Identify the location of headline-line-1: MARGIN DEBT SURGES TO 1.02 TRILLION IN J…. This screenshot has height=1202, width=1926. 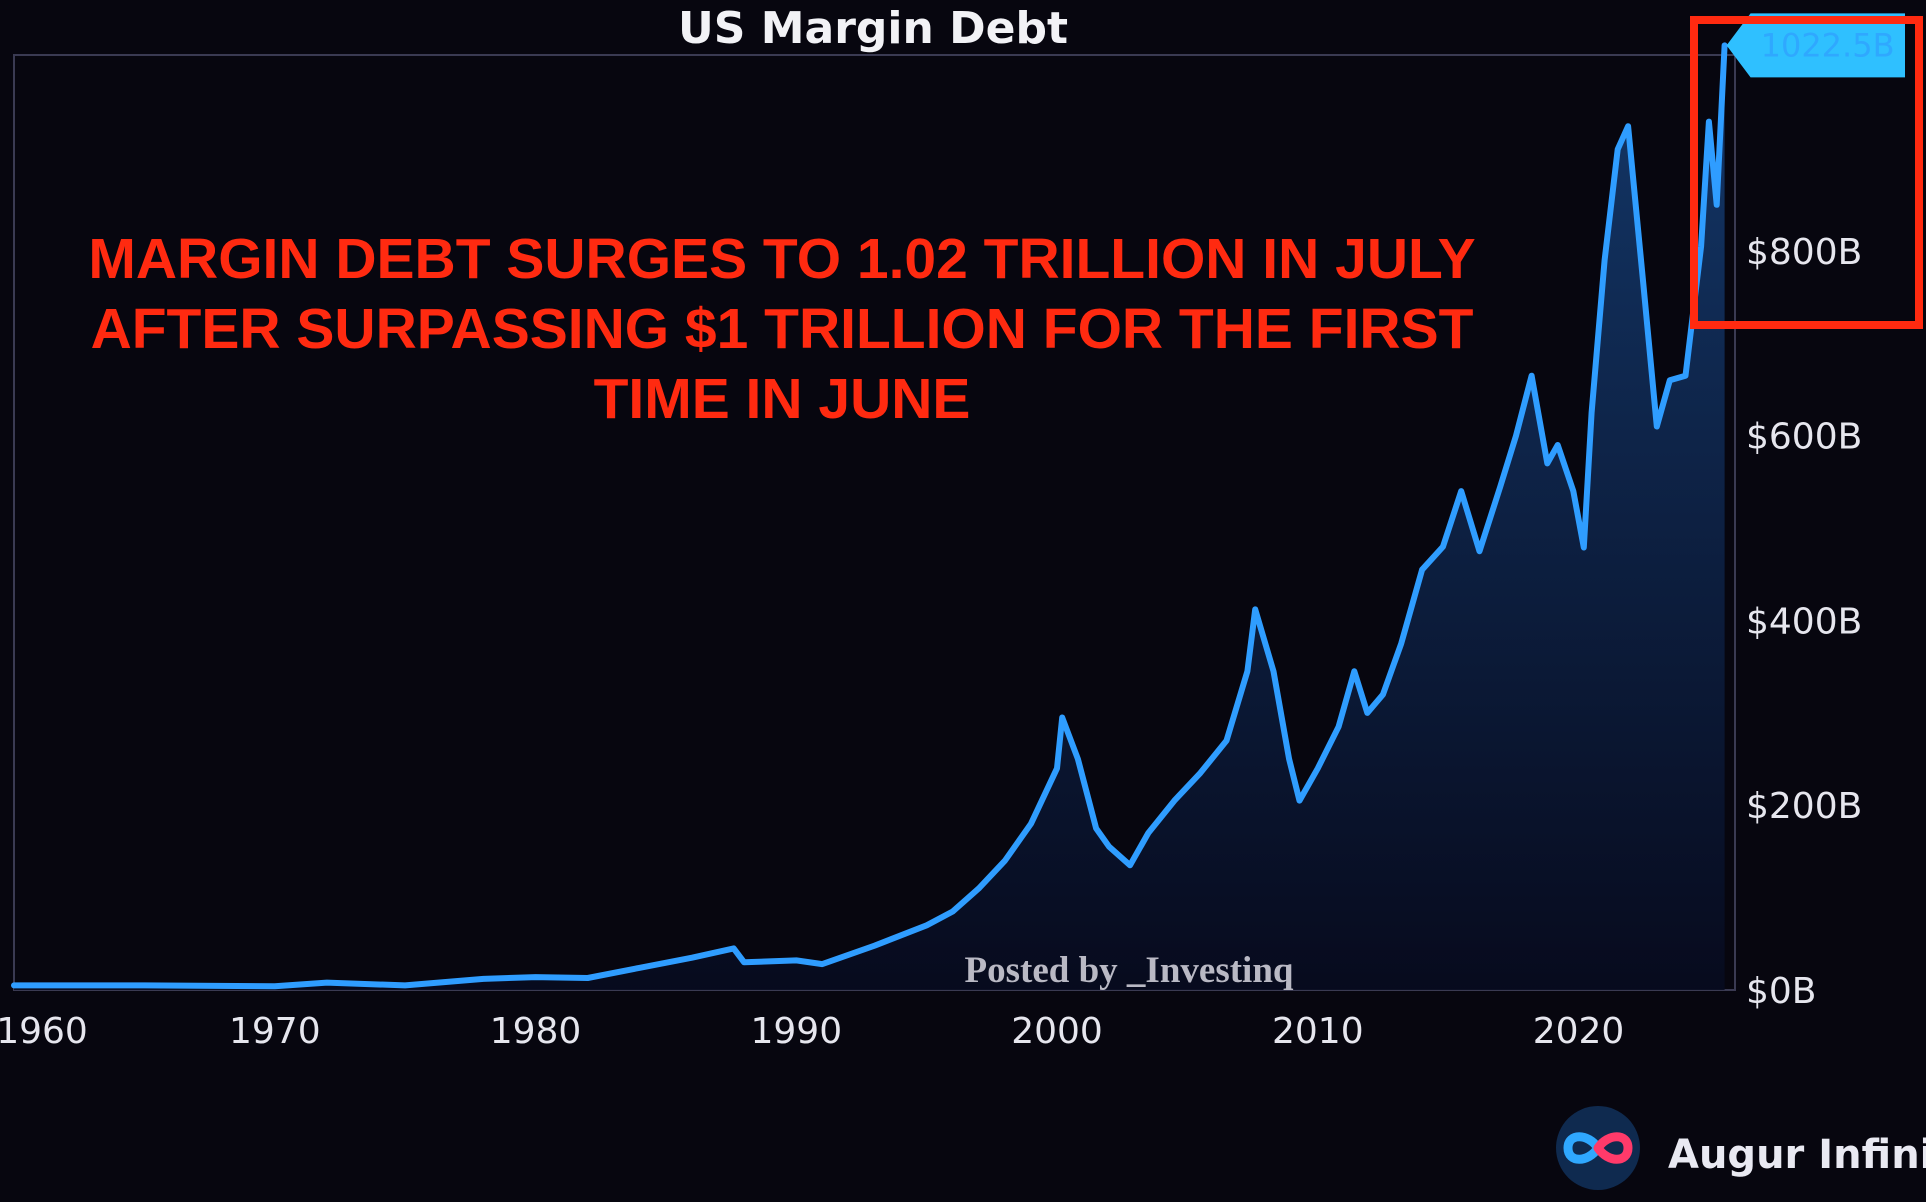
(781, 259).